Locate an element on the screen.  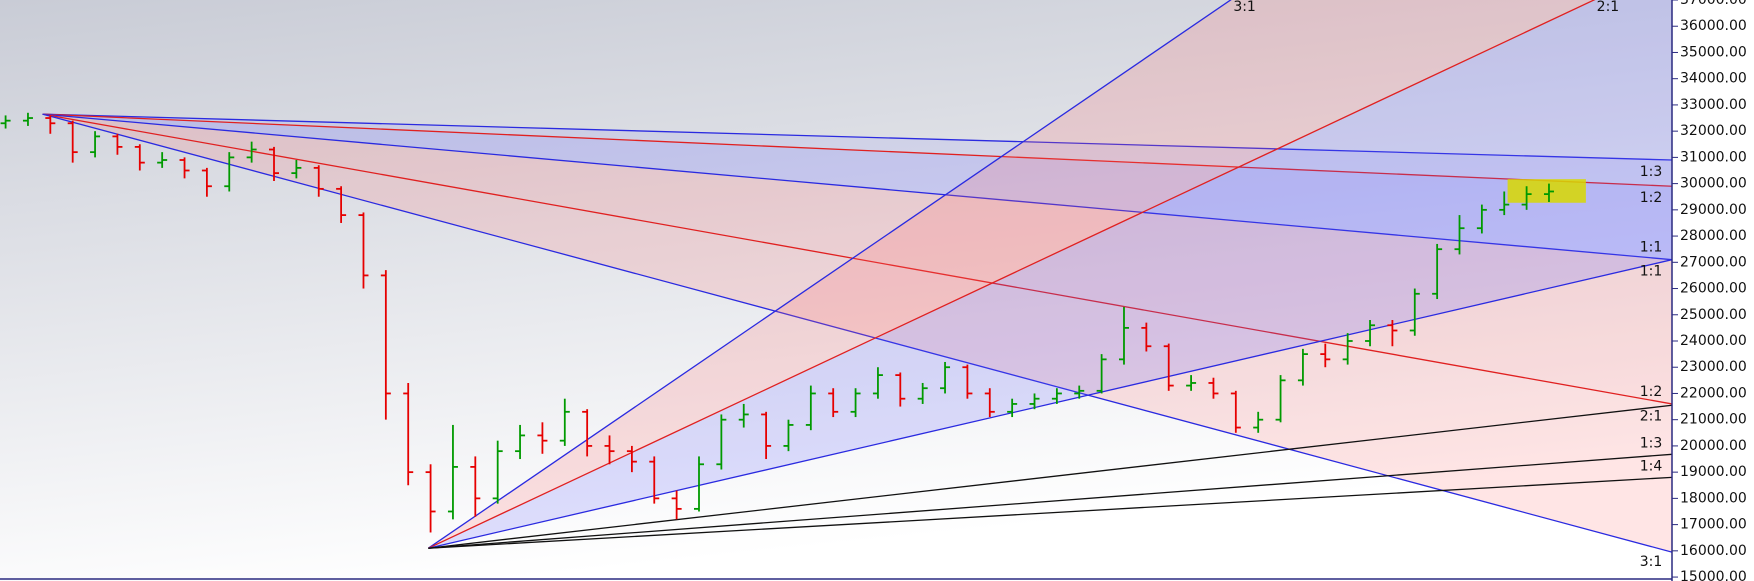
y-tick-label: 15000.00 is located at coordinates (1713, 575).